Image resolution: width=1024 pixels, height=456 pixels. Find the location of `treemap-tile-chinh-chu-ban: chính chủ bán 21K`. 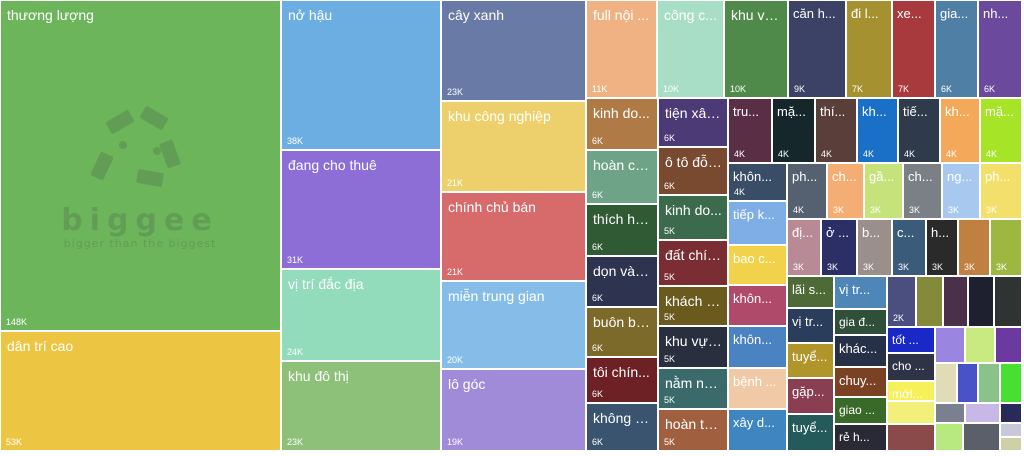

treemap-tile-chinh-chu-ban: chính chủ bán 21K is located at coordinates (513, 236).